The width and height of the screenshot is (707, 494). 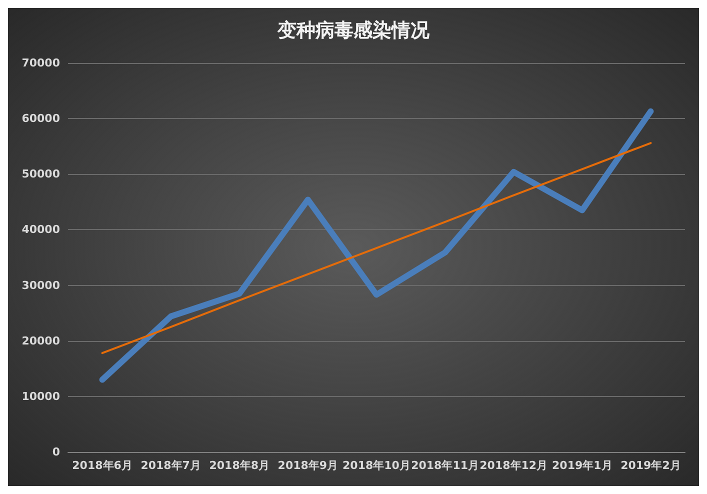 I want to click on x-tick-label: 2018年11月, so click(x=445, y=465).